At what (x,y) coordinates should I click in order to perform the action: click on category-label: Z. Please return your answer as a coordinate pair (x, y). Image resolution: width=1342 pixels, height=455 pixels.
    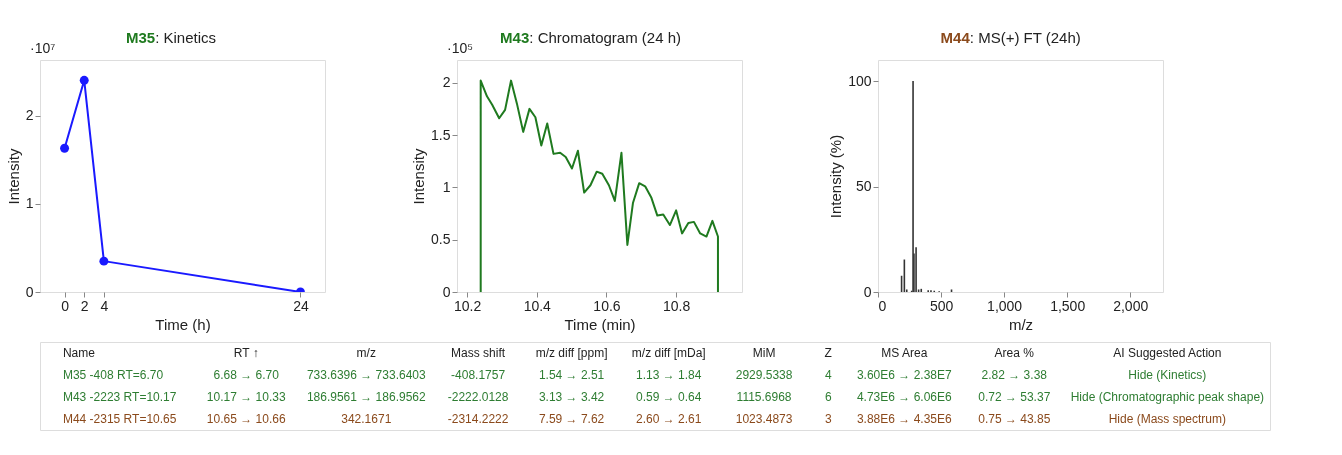
    Looking at the image, I should click on (828, 353).